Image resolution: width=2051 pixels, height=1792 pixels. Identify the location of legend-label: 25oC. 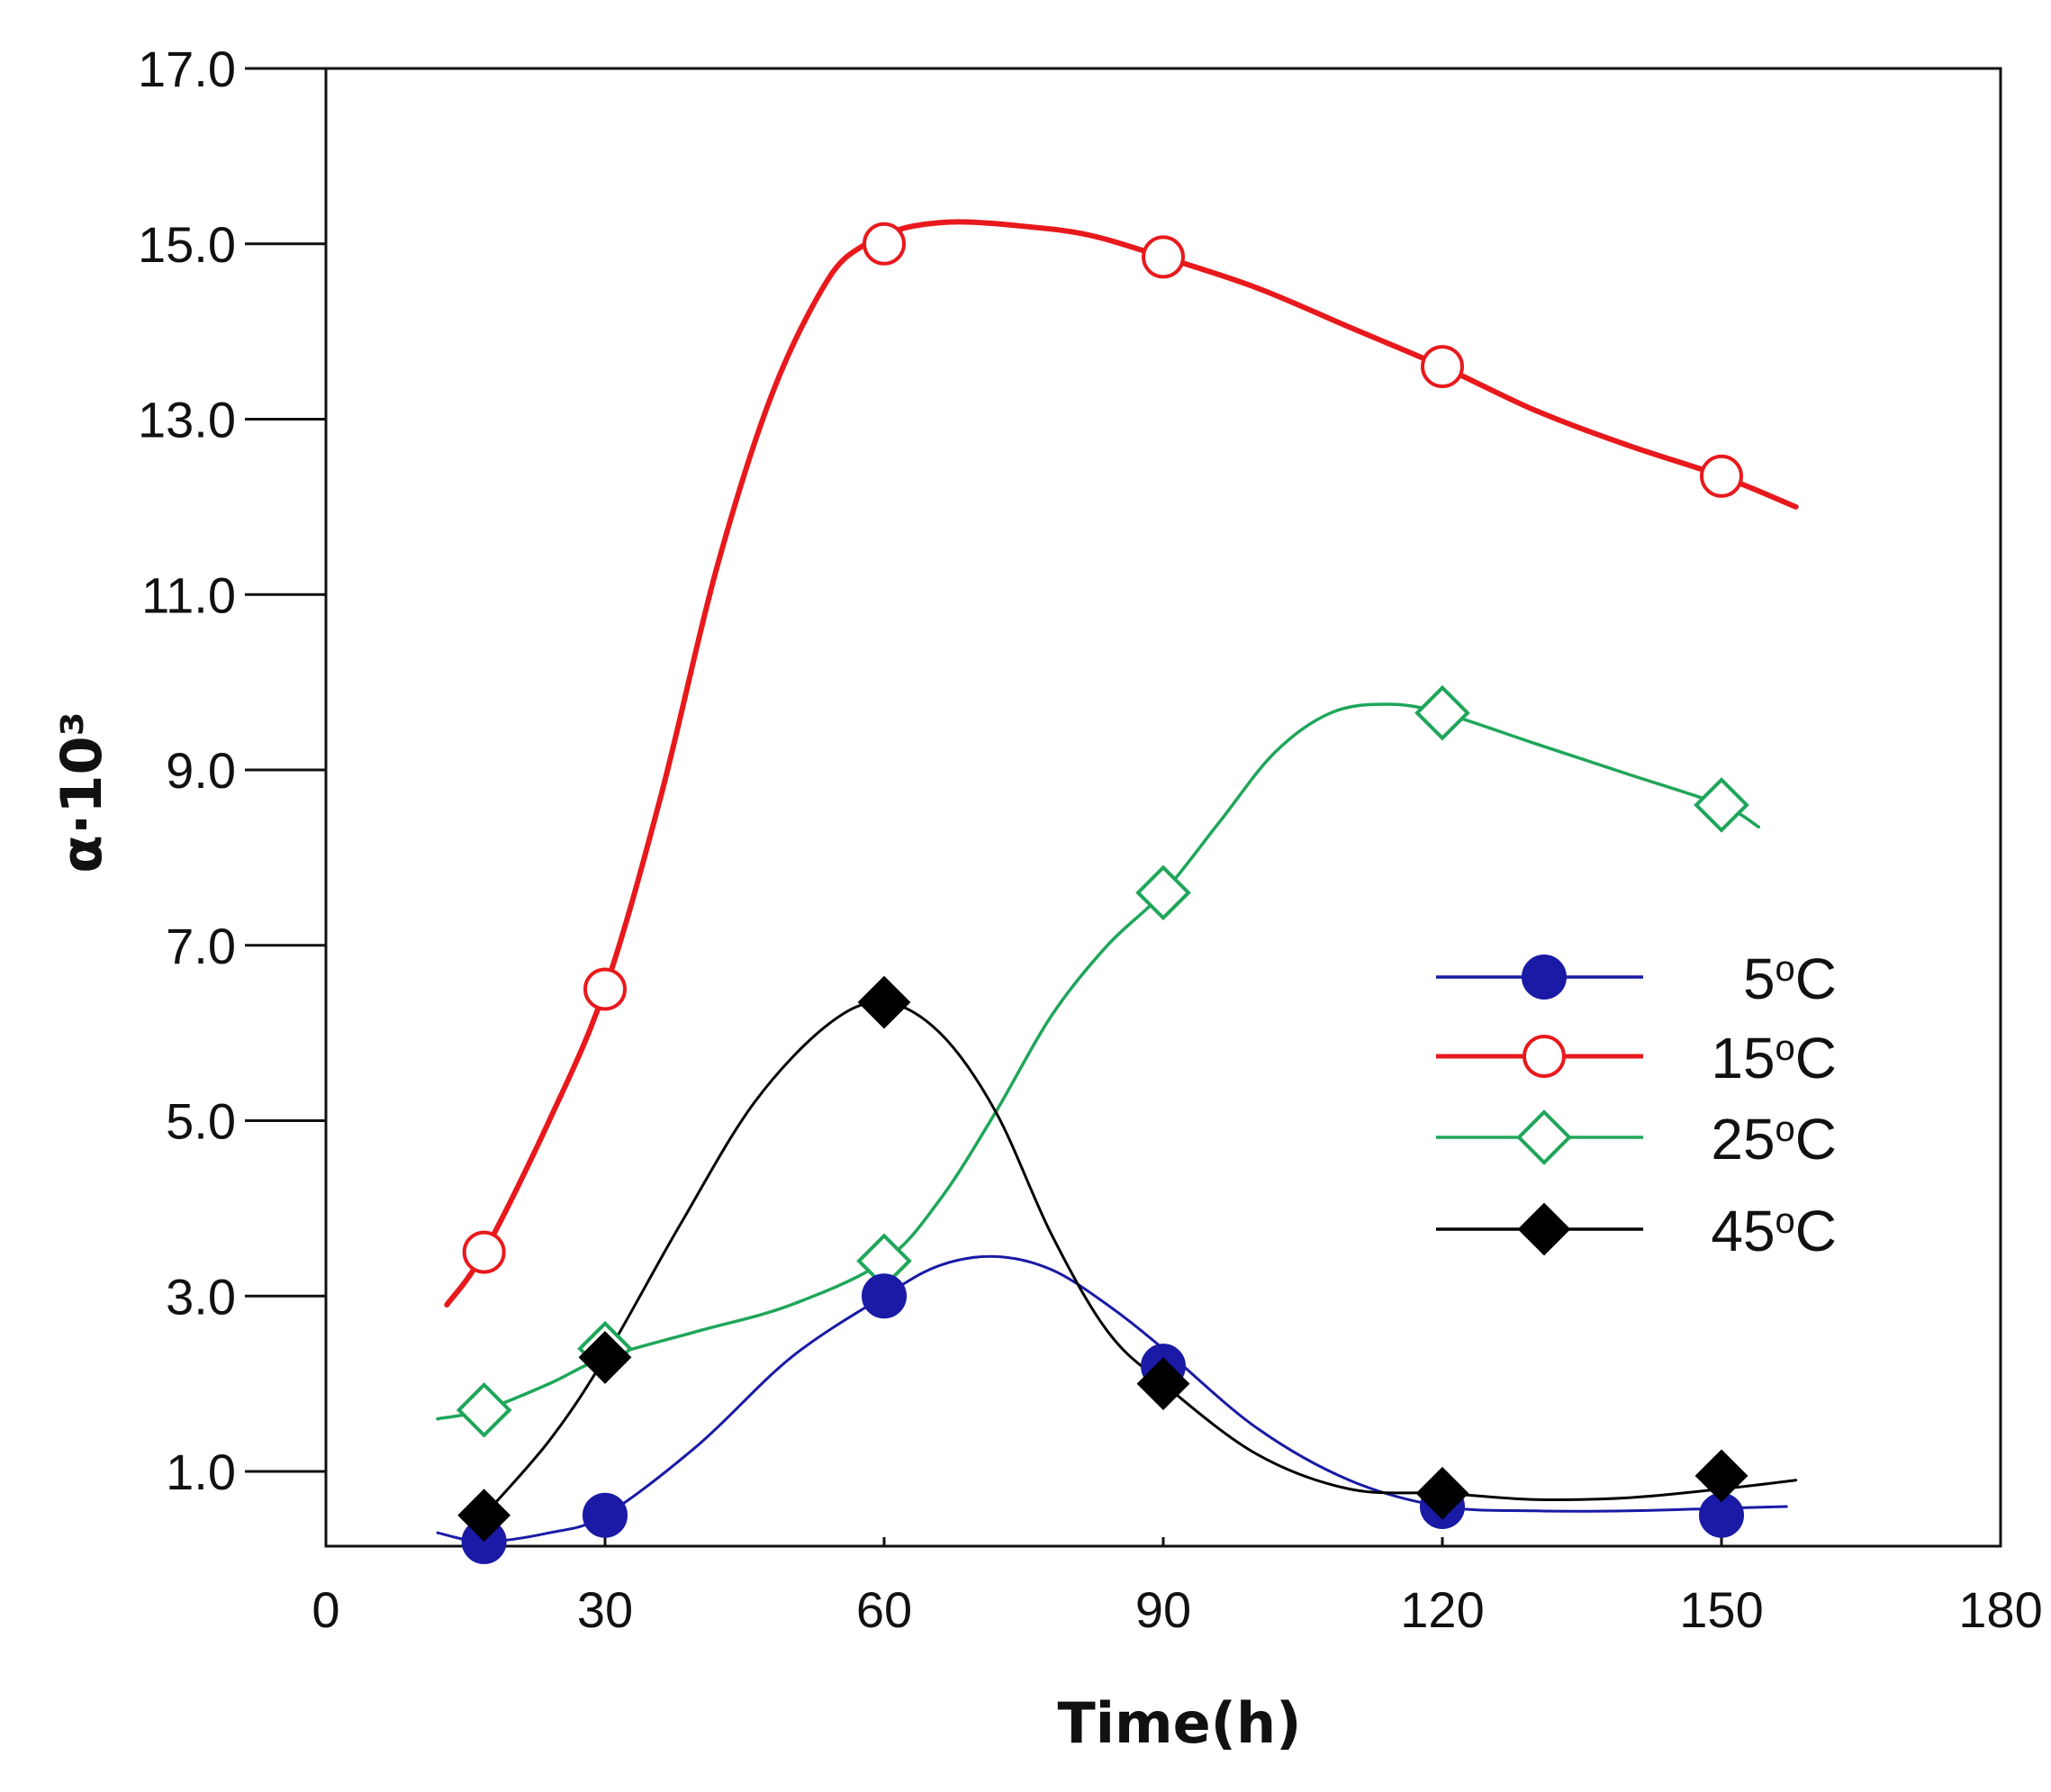
(1774, 1139).